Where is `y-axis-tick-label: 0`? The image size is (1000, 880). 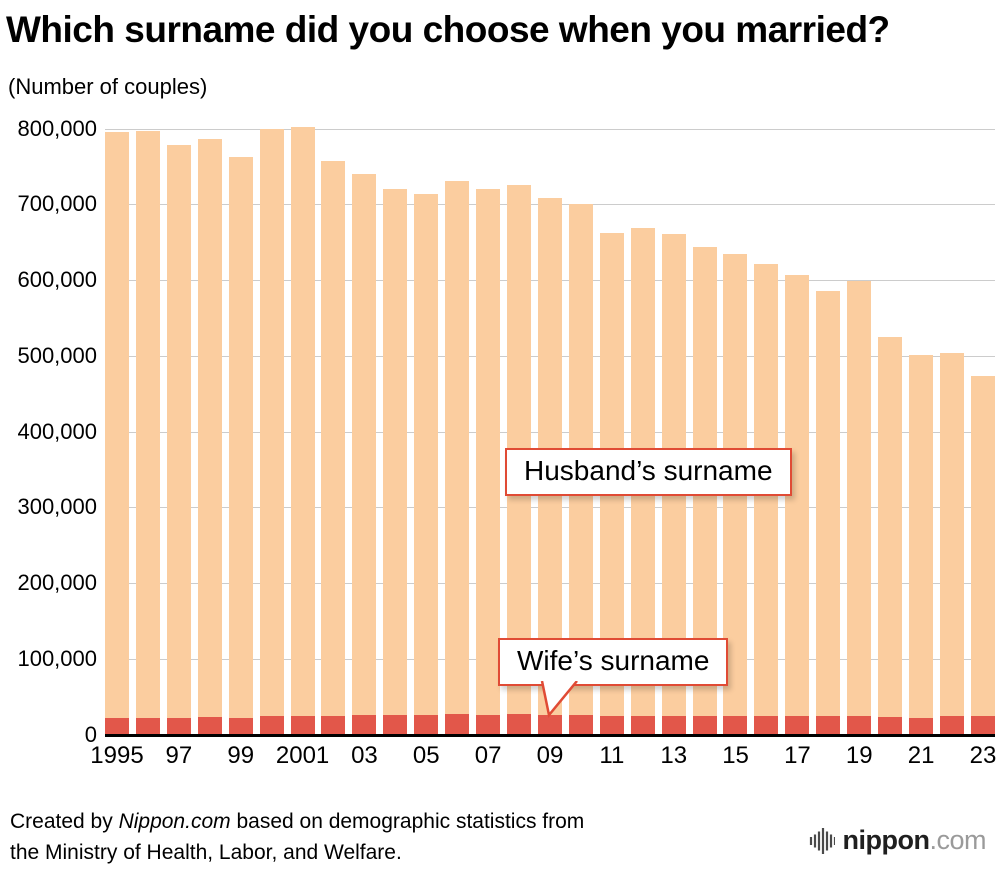 y-axis-tick-label: 0 is located at coordinates (90, 734).